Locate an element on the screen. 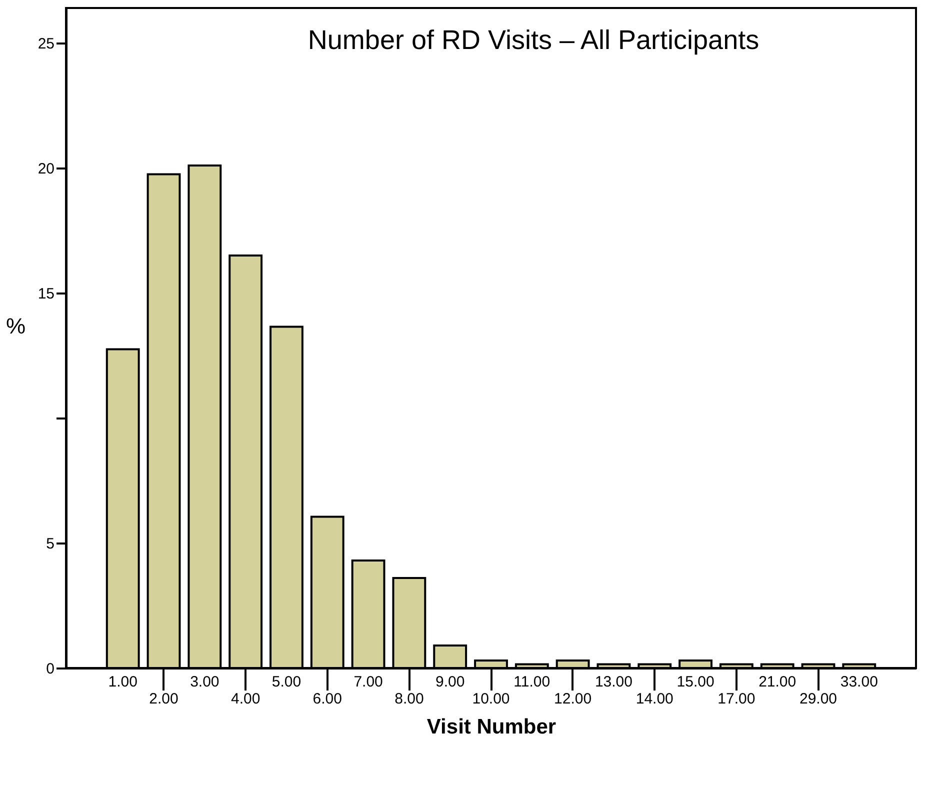 This screenshot has height=793, width=944. x-tick-label: 8.00 is located at coordinates (409, 699).